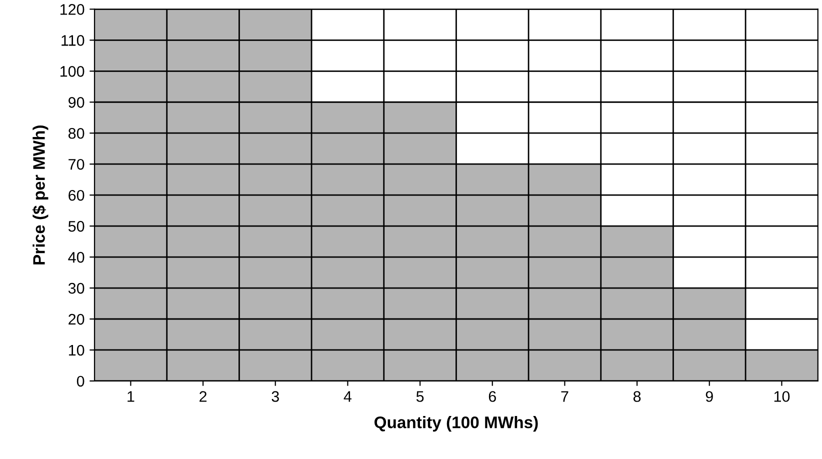 The height and width of the screenshot is (459, 822). What do you see at coordinates (72, 9) in the screenshot?
I see `y-tick-label: 120` at bounding box center [72, 9].